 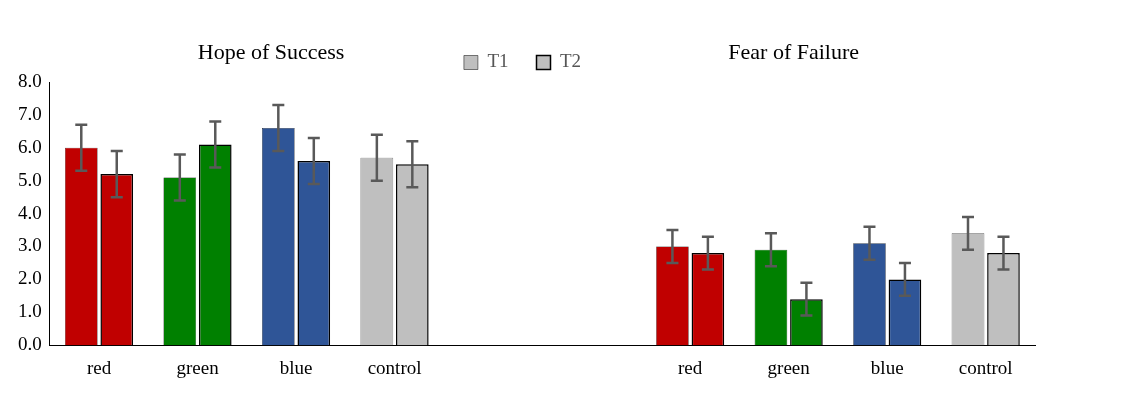 What do you see at coordinates (794, 52) in the screenshot?
I see `text: Fear of Failure` at bounding box center [794, 52].